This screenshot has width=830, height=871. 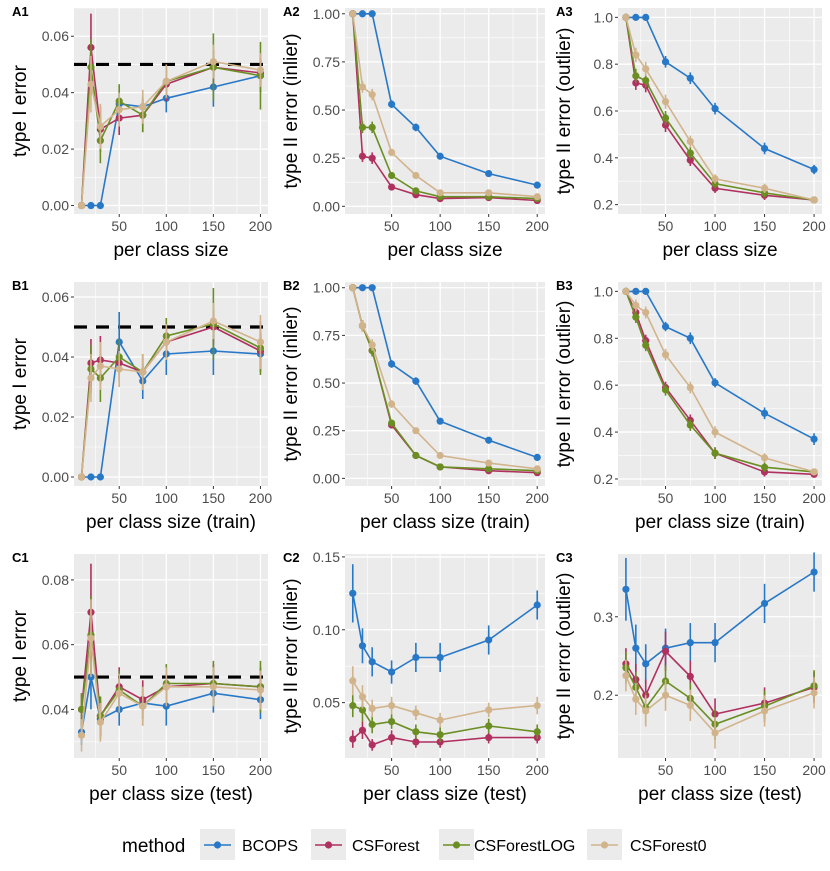 I want to click on y-tick-label: 0.00, so click(x=55, y=206).